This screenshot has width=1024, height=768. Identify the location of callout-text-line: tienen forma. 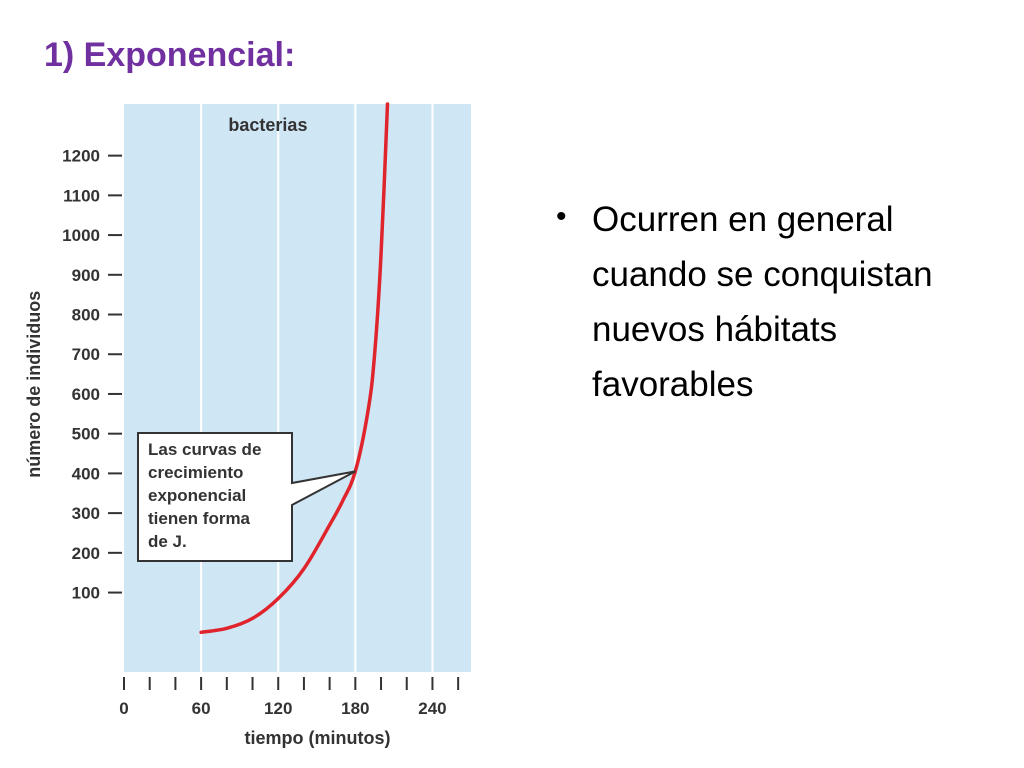
(199, 518).